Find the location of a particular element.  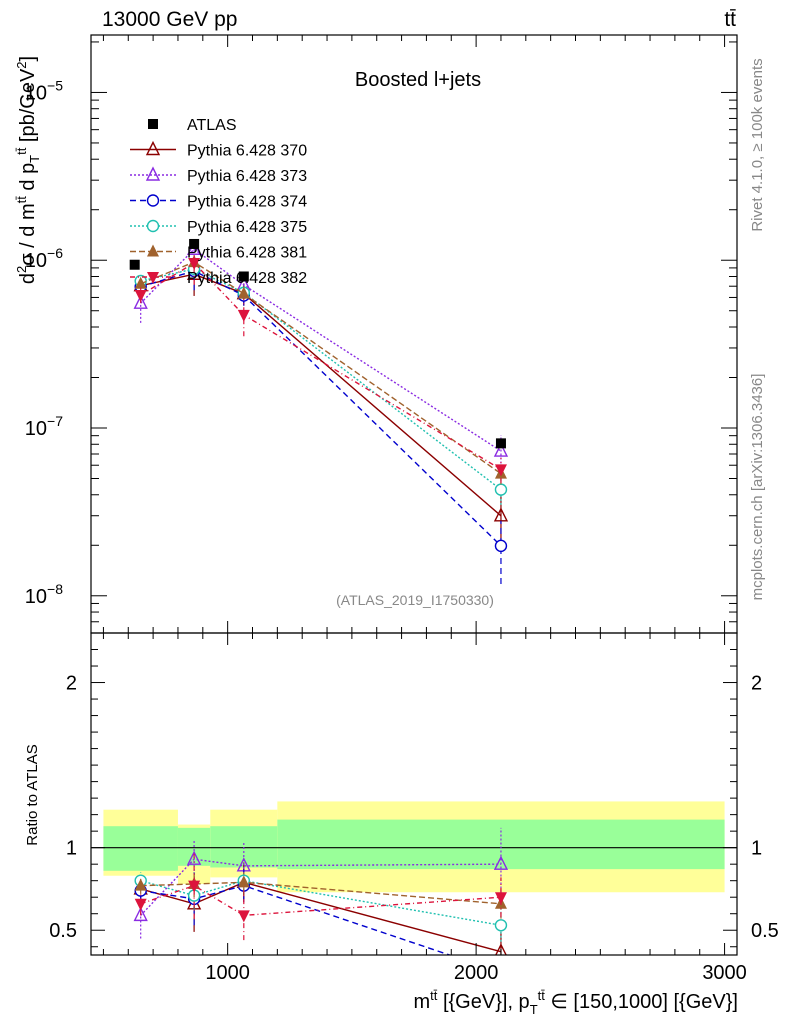

legend-label-4: Pythia 6.428 381 is located at coordinates (247, 253).